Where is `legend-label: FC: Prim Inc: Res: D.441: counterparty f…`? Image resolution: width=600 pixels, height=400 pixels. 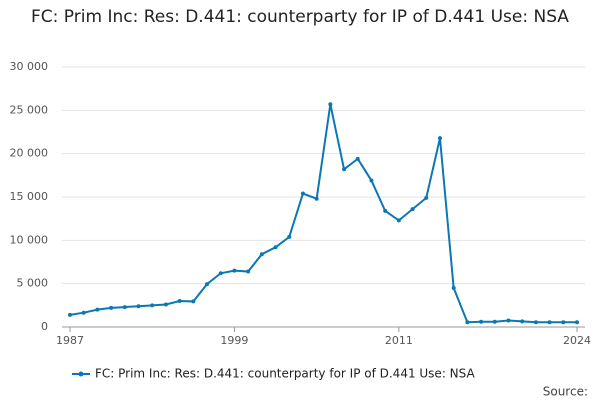
legend-label: FC: Prim Inc: Res: D.441: counterparty f… is located at coordinates (285, 374).